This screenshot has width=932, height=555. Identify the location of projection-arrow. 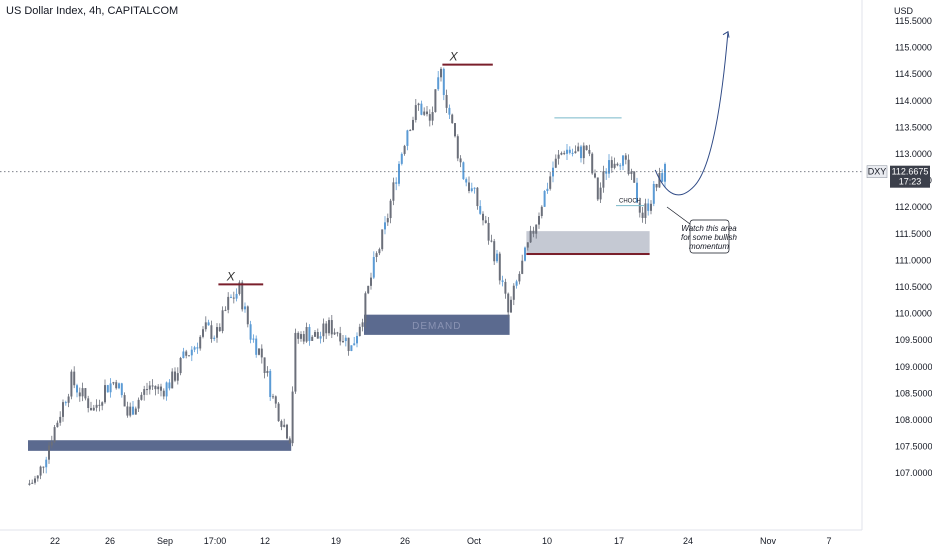
(691, 113).